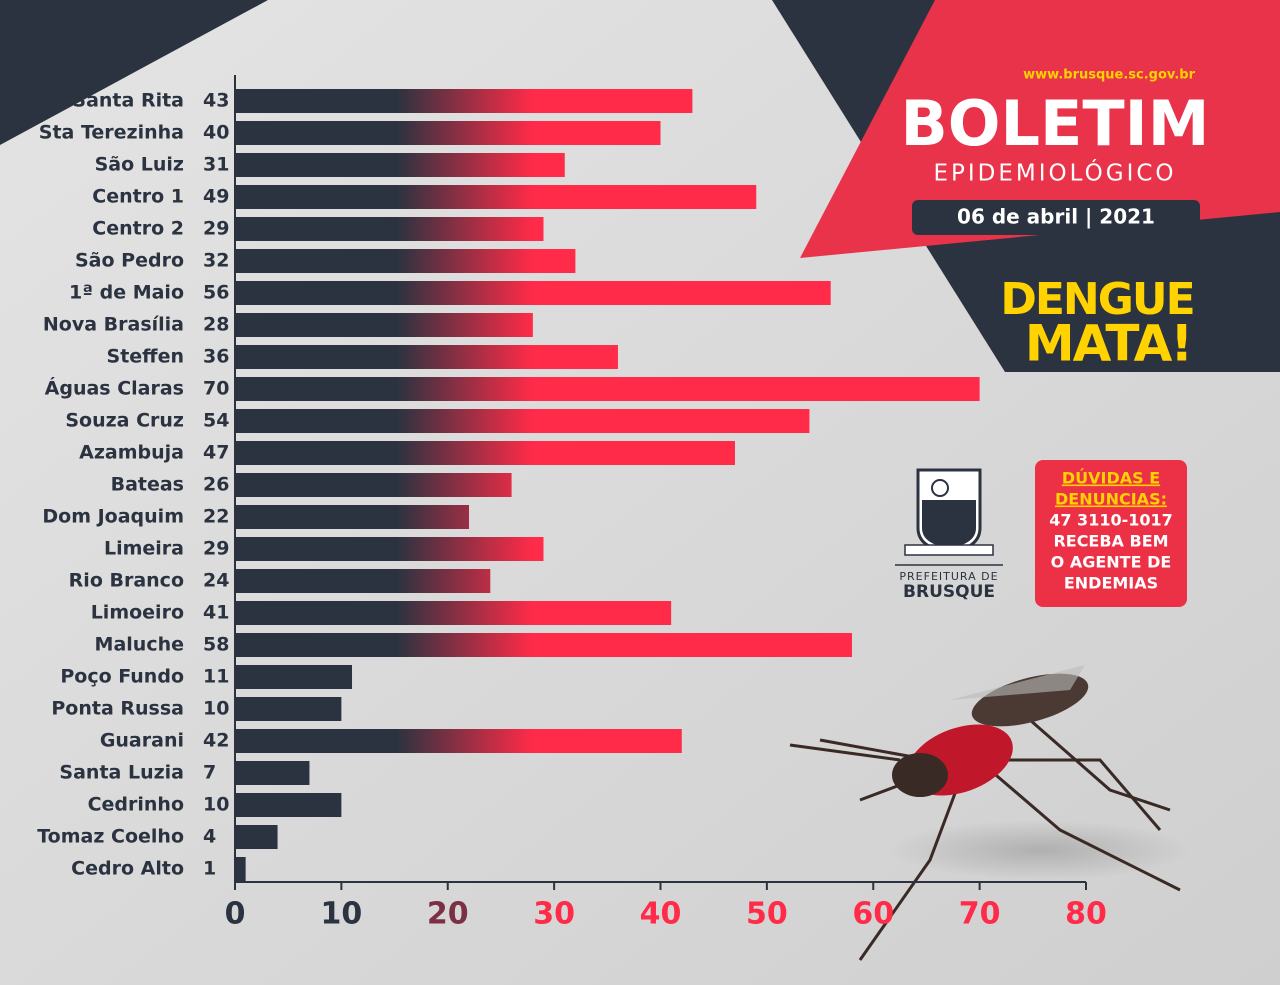  I want to click on value-label: 49, so click(216, 197).